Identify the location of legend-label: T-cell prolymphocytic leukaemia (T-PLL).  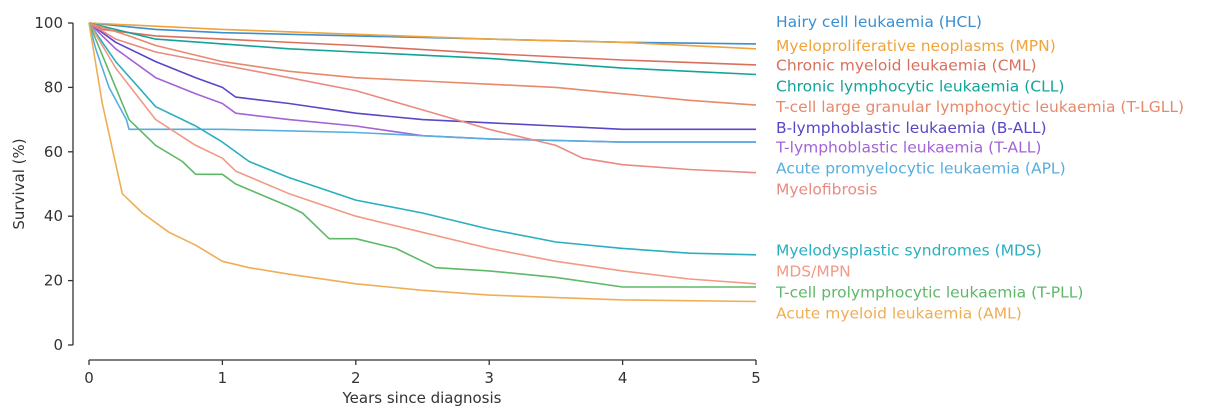
(929, 292).